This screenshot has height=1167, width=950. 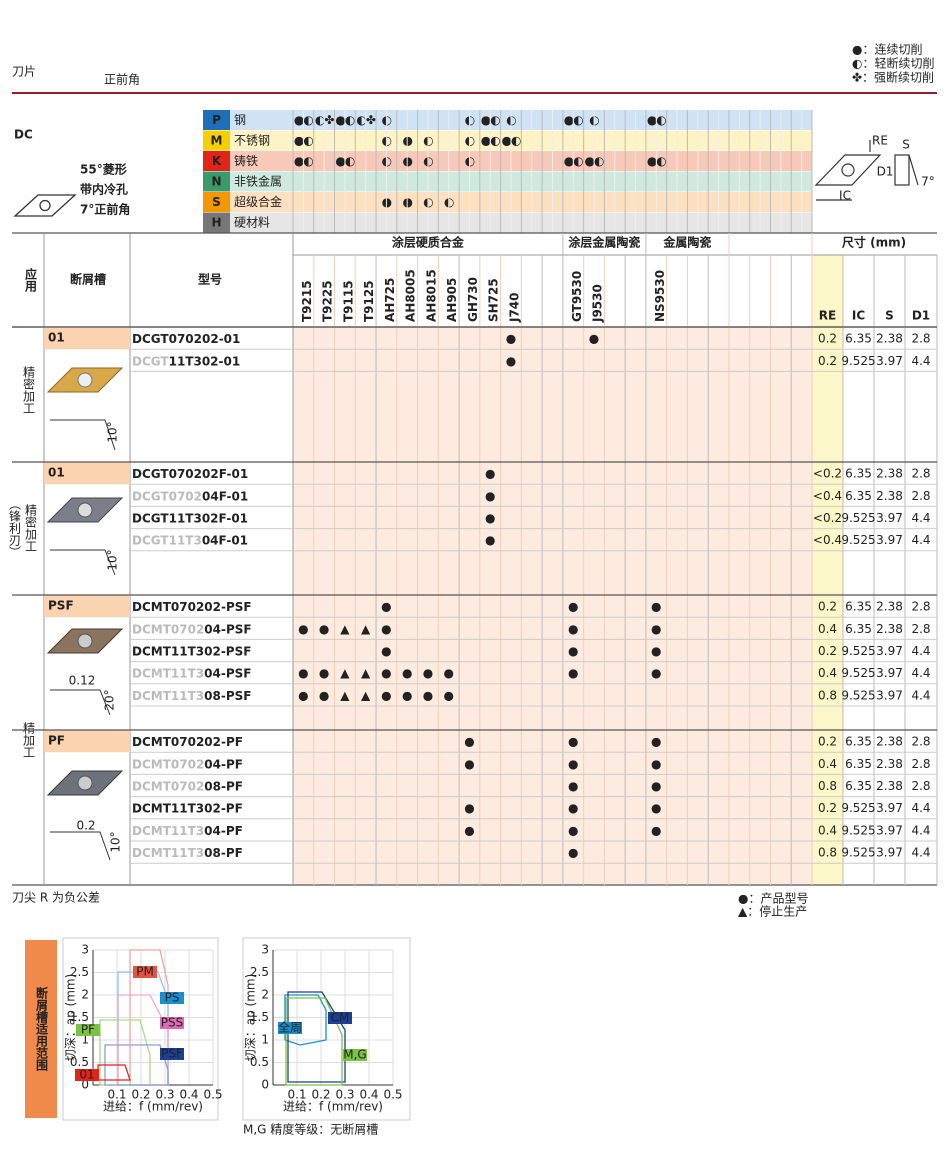 I want to click on grade-name: T9215, so click(x=307, y=301).